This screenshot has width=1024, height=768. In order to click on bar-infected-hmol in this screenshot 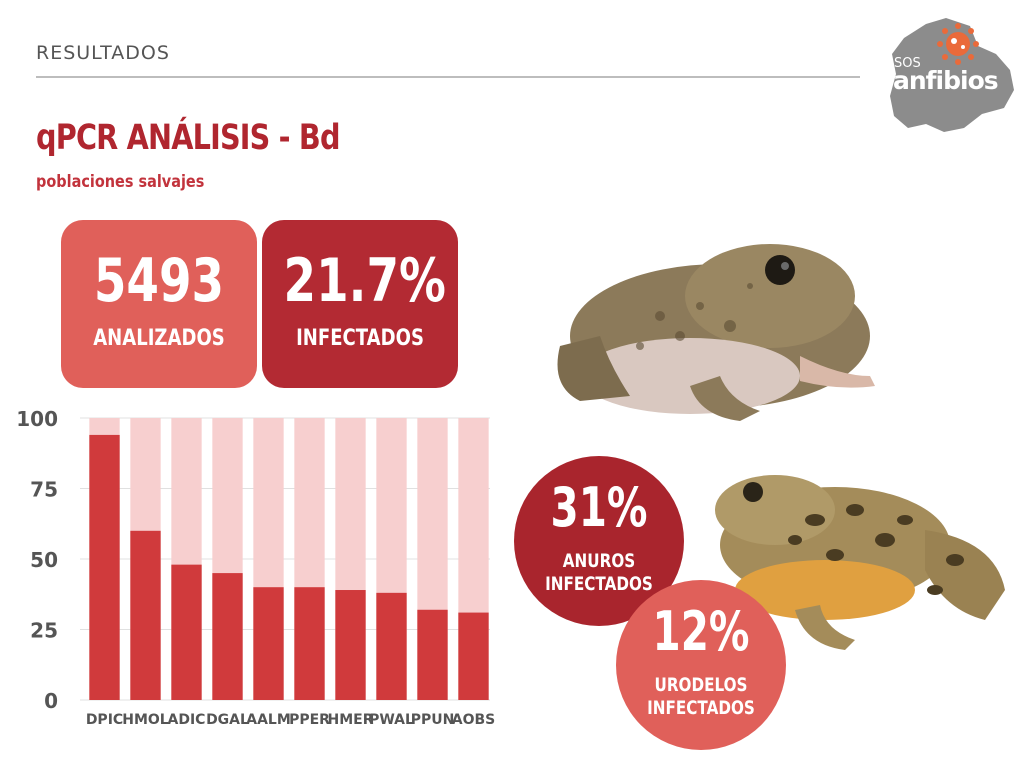, I will do `click(145, 615)`.